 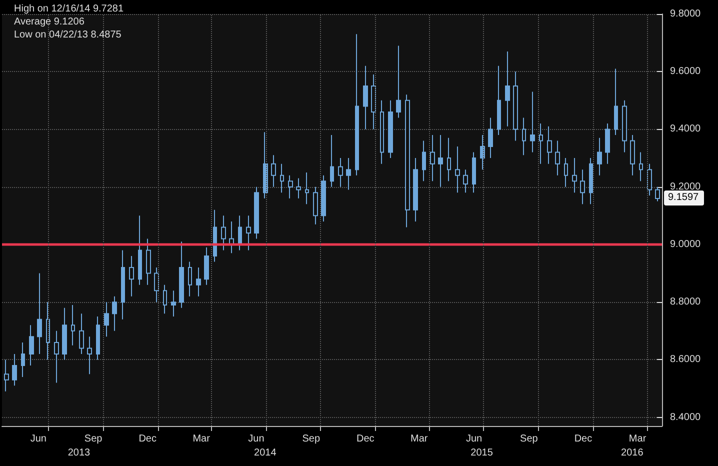 What do you see at coordinates (686, 244) in the screenshot?
I see `y-tick-label: 9.0000` at bounding box center [686, 244].